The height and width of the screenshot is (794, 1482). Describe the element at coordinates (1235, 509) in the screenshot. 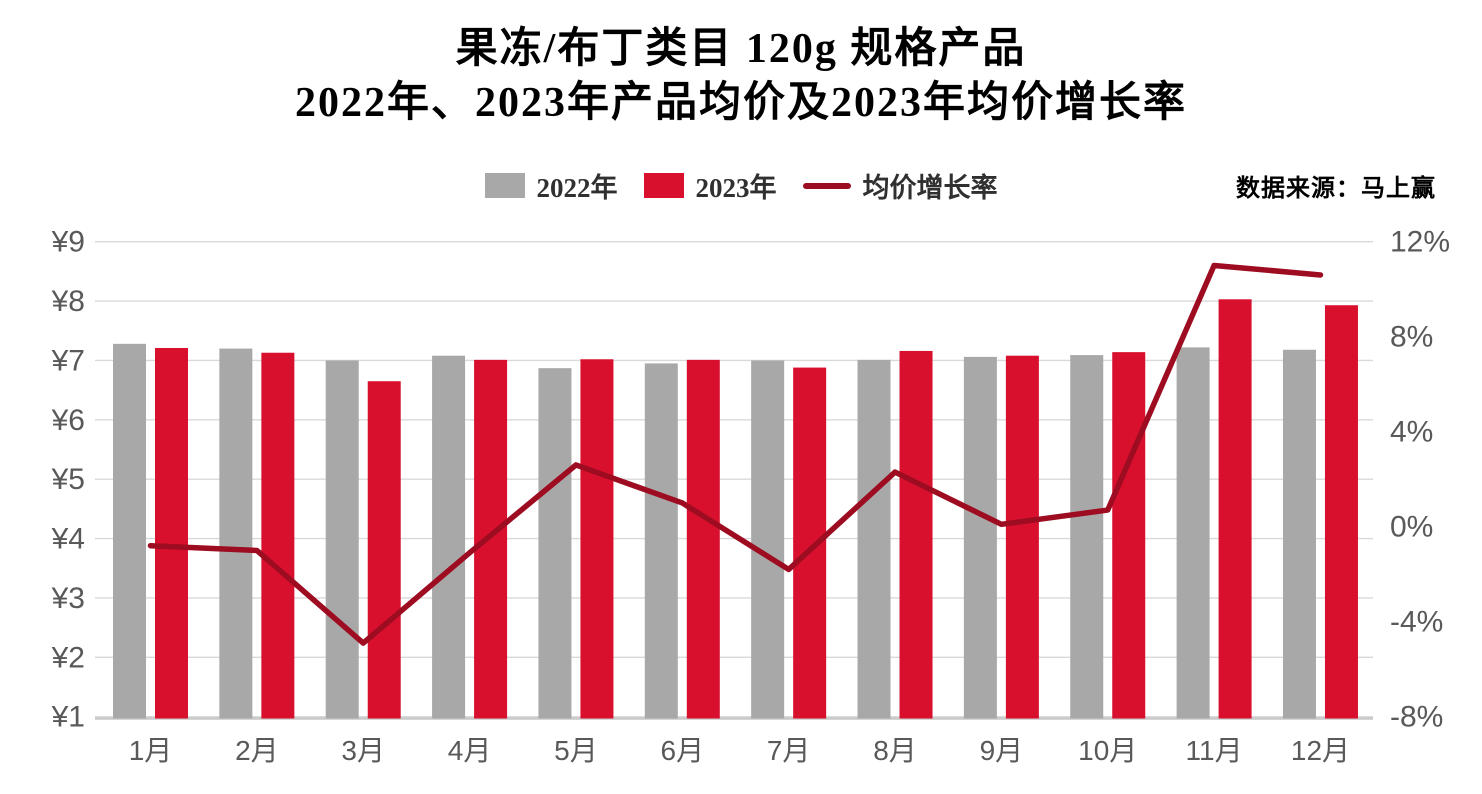

I see `bar-2023年-11月` at that location.